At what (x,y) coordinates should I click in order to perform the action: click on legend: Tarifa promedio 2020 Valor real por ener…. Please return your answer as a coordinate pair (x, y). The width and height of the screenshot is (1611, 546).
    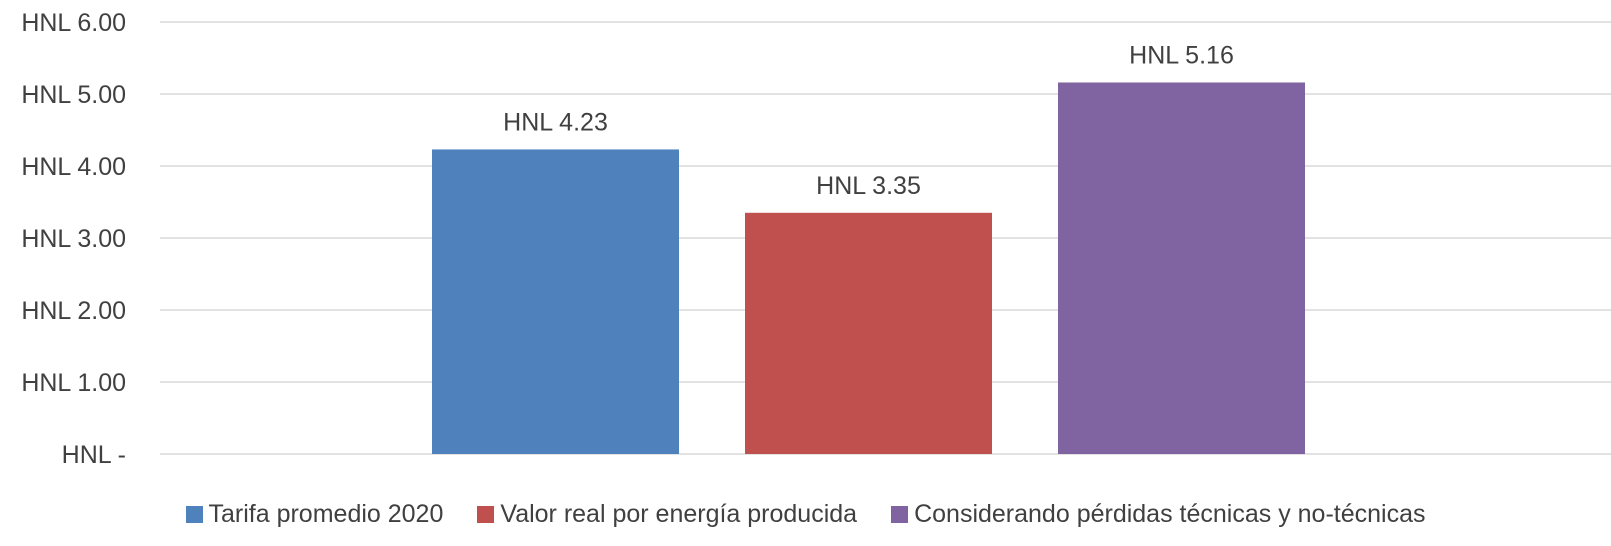
    Looking at the image, I should click on (805, 514).